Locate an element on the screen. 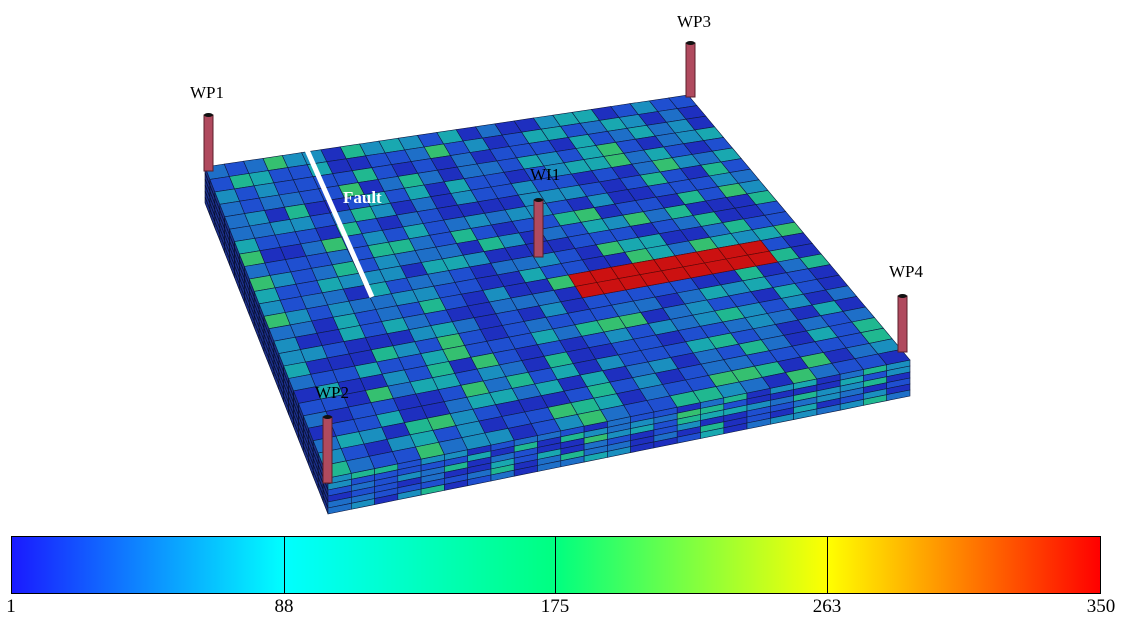 The height and width of the screenshot is (618, 1125). well-wp3: WP3 is located at coordinates (694, 55).